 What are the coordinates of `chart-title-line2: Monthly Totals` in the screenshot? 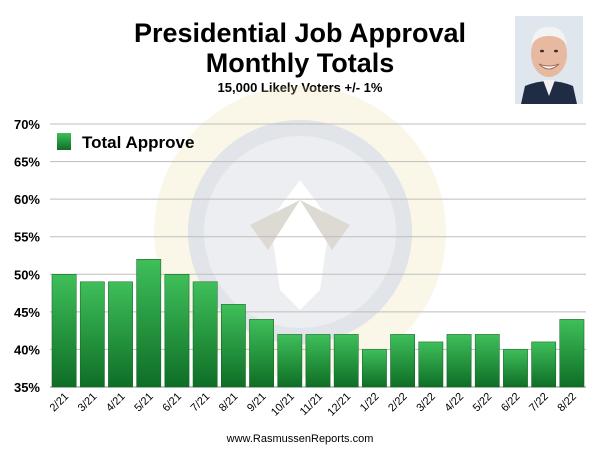 It's located at (300, 63).